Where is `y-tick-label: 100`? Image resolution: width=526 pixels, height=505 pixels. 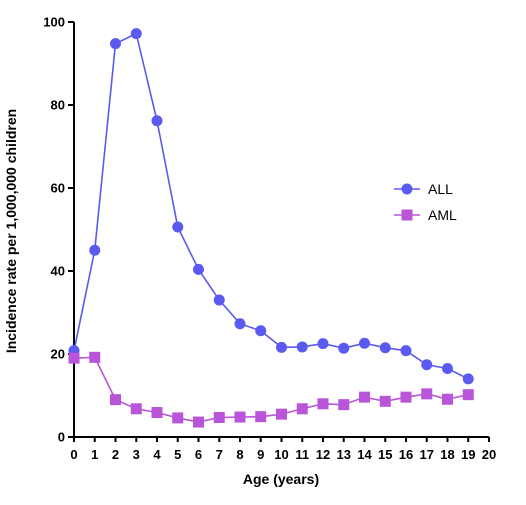
y-tick-label: 100 is located at coordinates (54, 22).